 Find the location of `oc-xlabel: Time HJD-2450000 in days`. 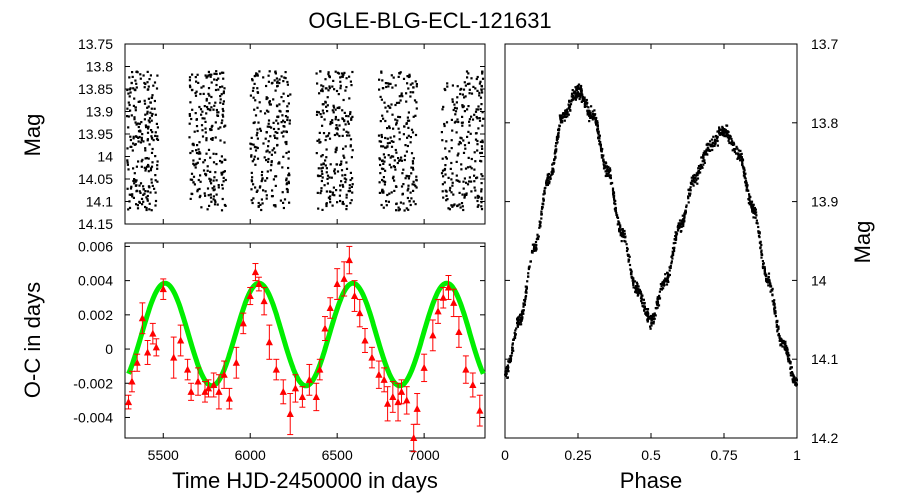

oc-xlabel: Time HJD-2450000 in days is located at coordinates (305, 480).